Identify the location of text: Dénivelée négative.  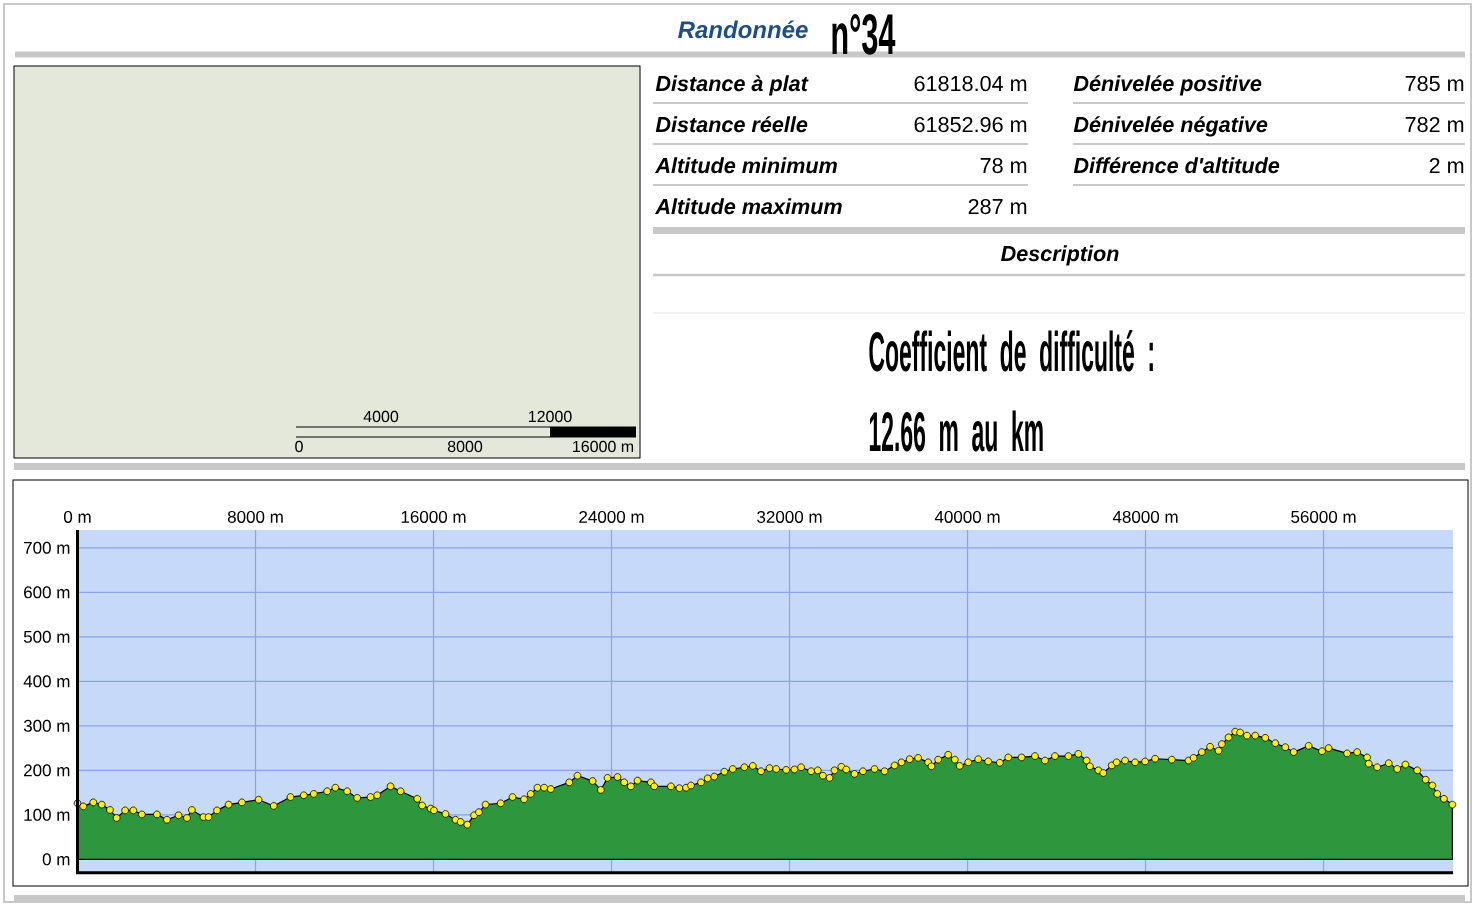
(1170, 126).